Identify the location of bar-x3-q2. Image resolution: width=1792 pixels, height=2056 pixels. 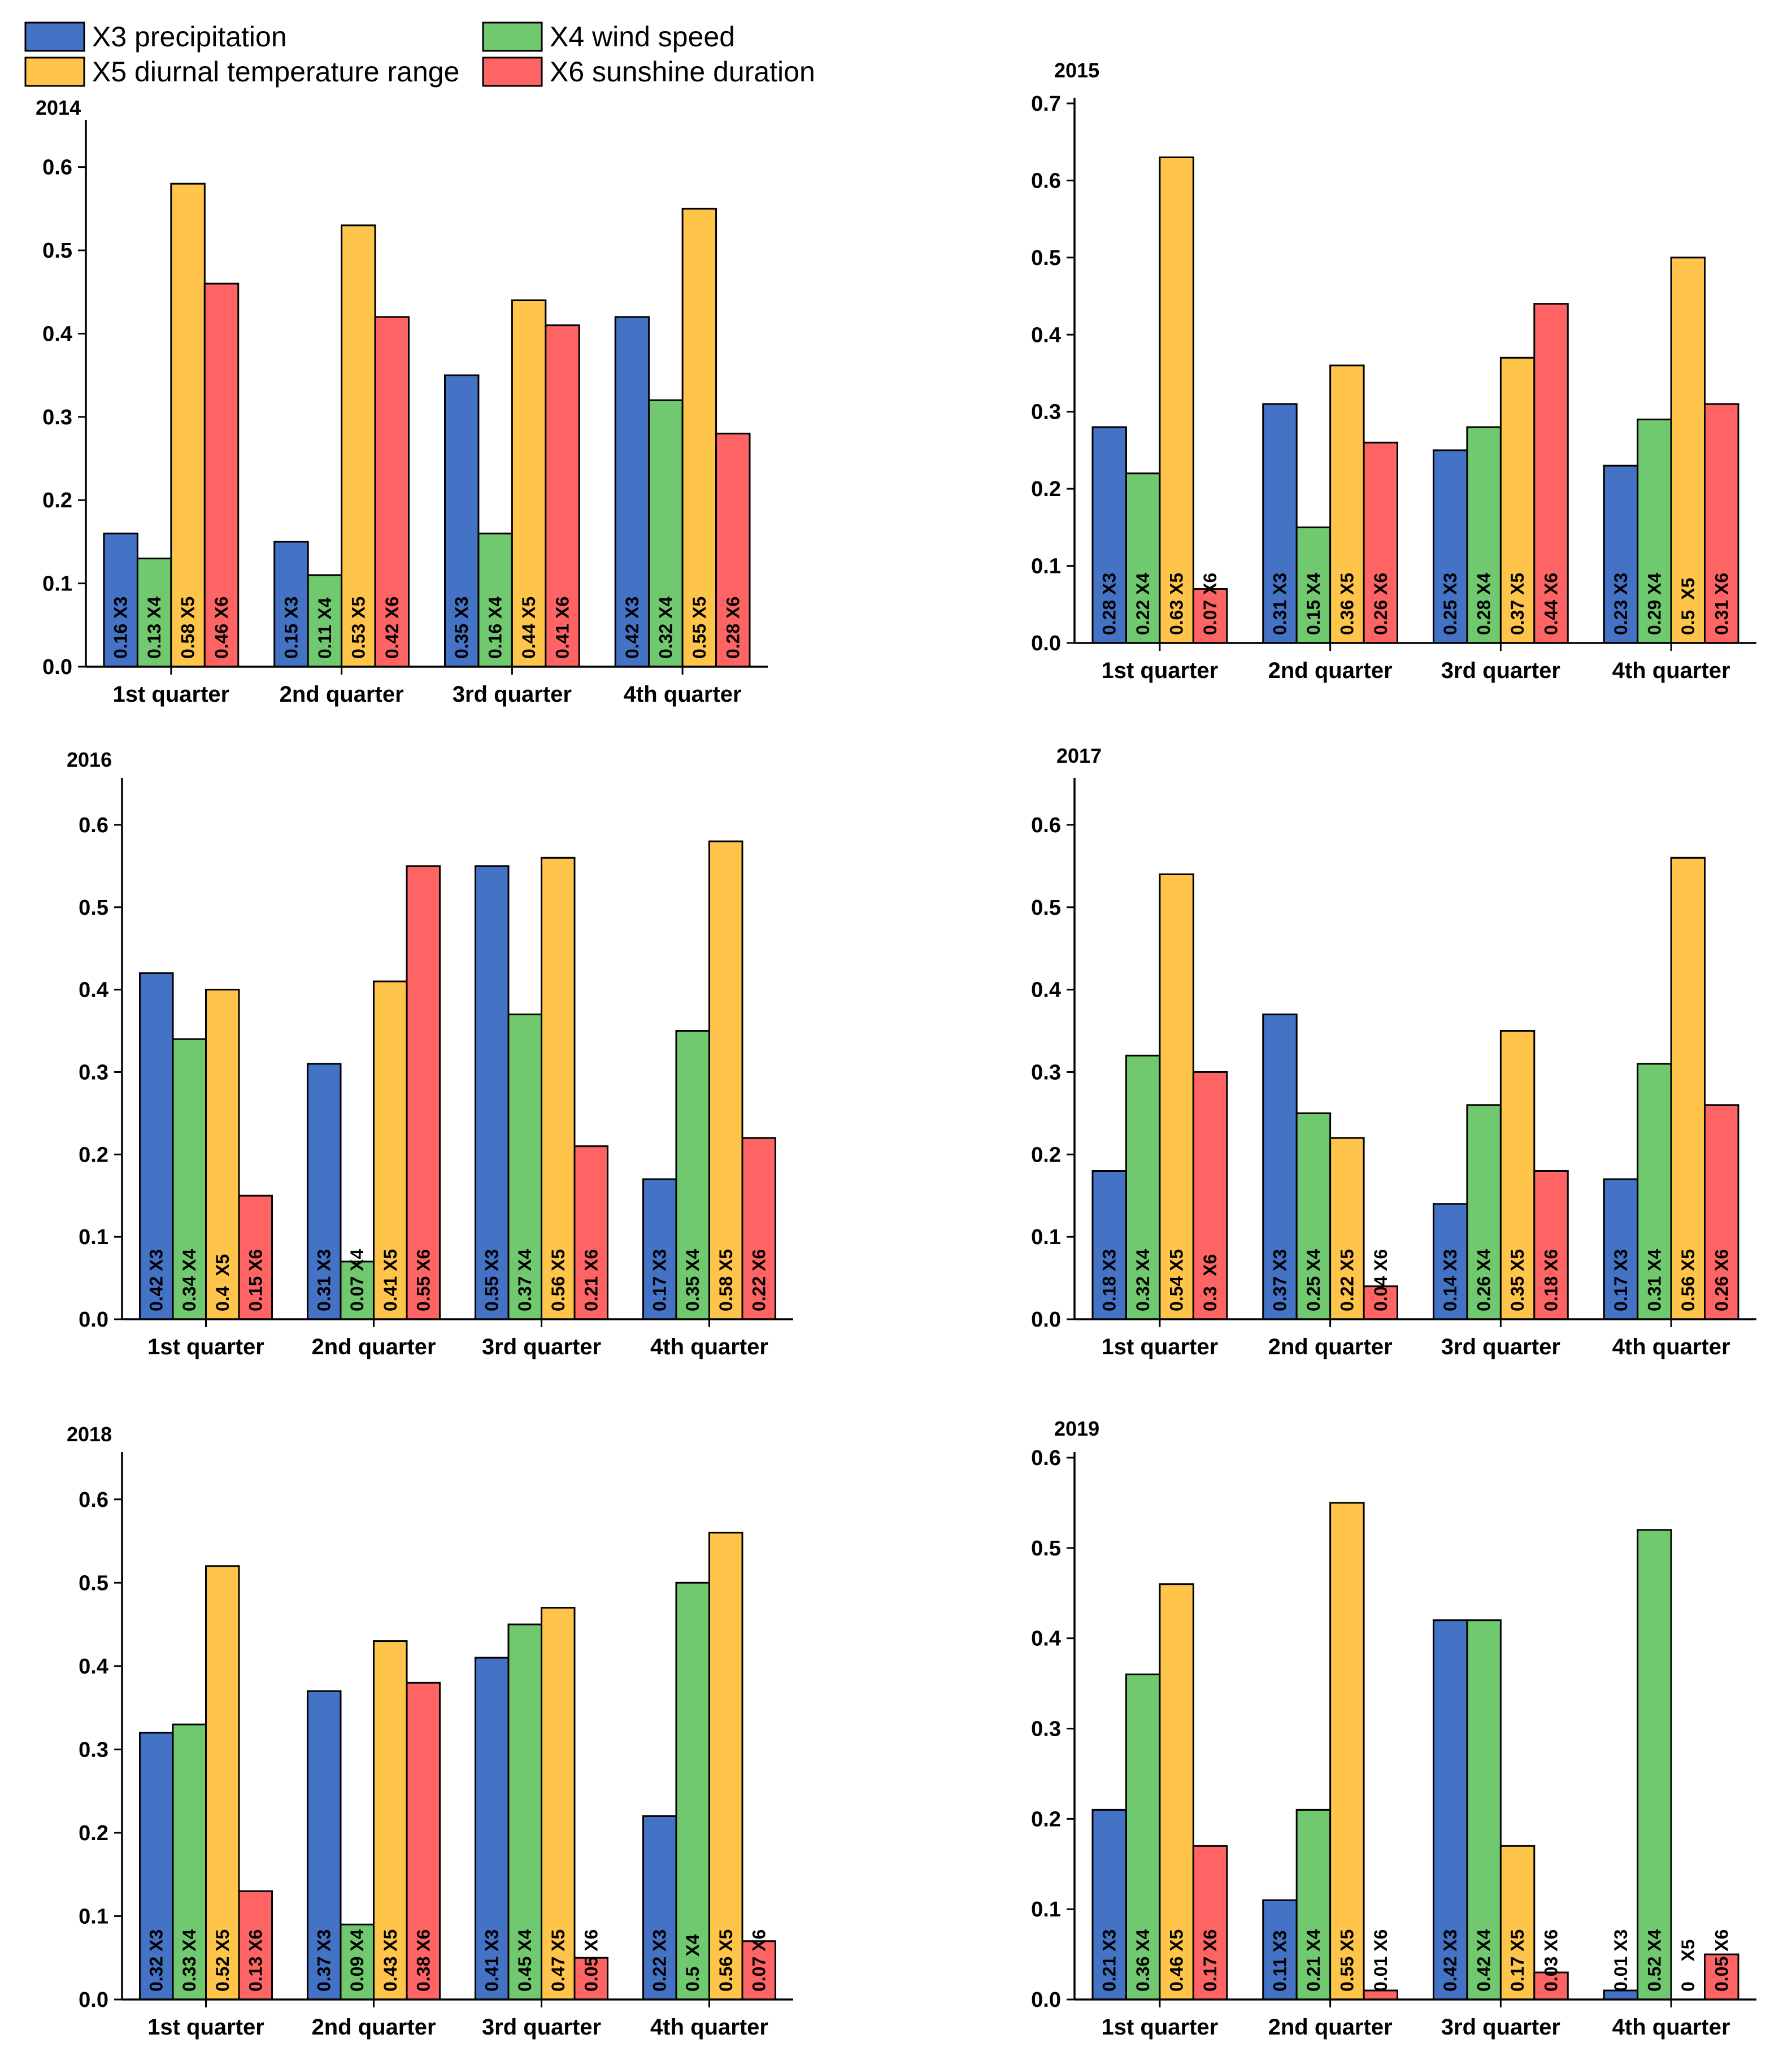
(324, 1191).